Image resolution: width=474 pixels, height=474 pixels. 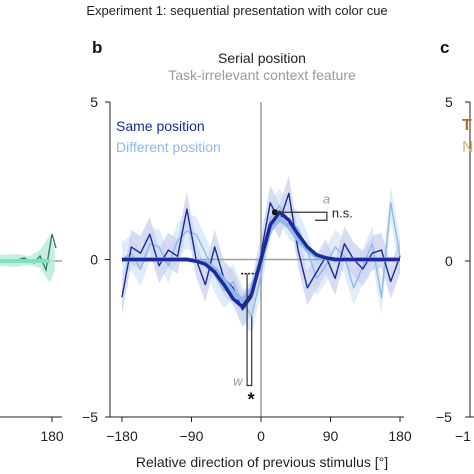 I want to click on panel-c-partial: c 5 0 −5 −1 T N, so click(x=455, y=241).